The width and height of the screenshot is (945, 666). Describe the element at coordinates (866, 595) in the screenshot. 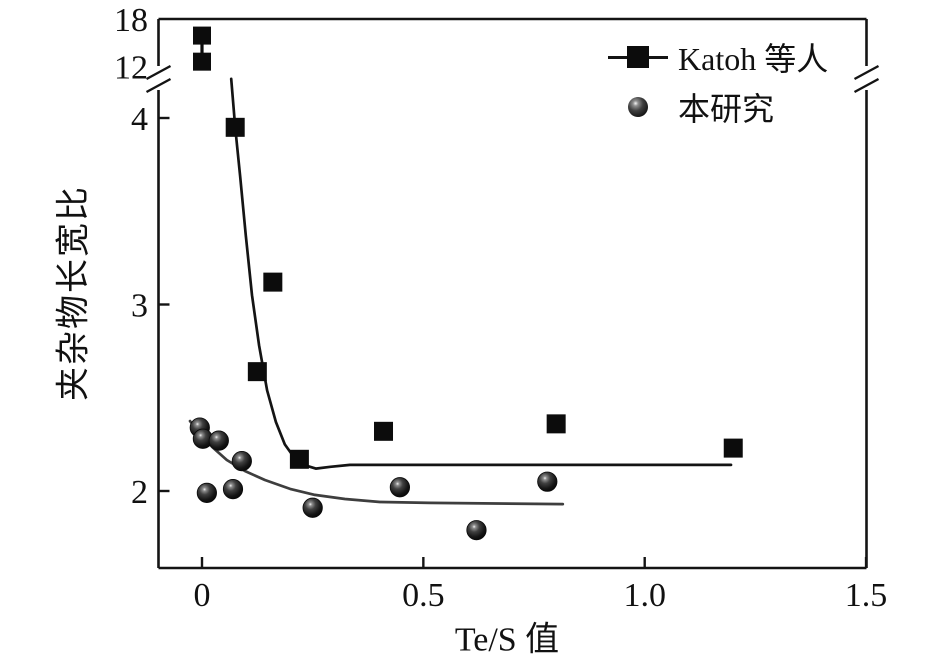

I see `x-tick-label: 1.5` at that location.